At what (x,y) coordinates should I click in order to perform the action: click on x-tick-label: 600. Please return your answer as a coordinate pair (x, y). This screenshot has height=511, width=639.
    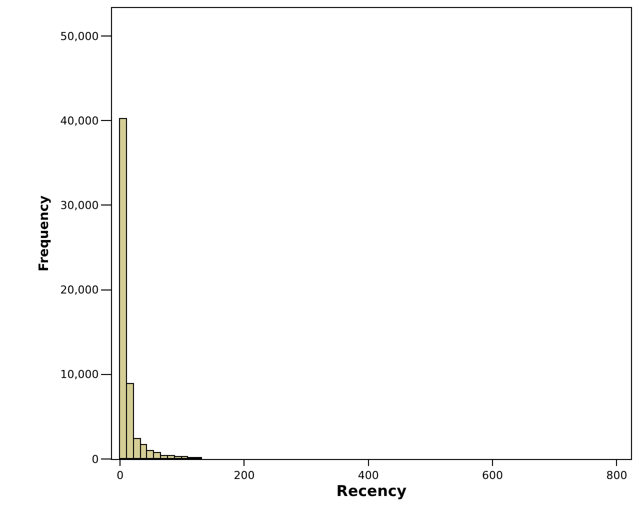
    Looking at the image, I should click on (493, 475).